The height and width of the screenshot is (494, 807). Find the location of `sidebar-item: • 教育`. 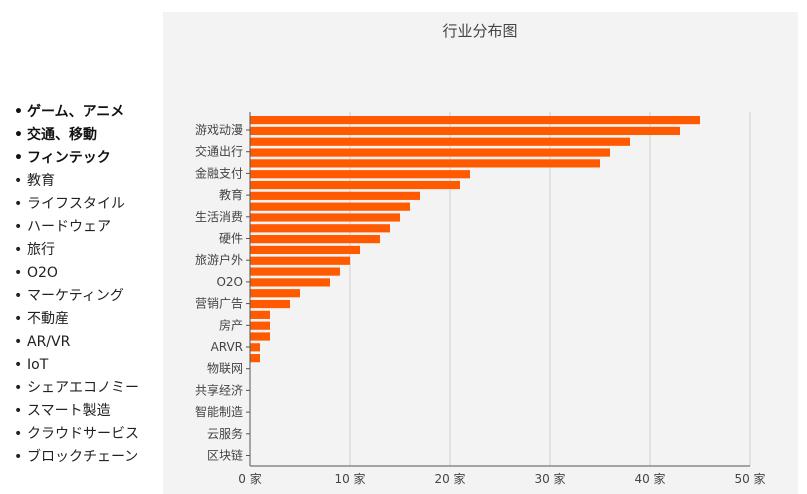

sidebar-item: • 教育 is located at coordinates (76, 181).